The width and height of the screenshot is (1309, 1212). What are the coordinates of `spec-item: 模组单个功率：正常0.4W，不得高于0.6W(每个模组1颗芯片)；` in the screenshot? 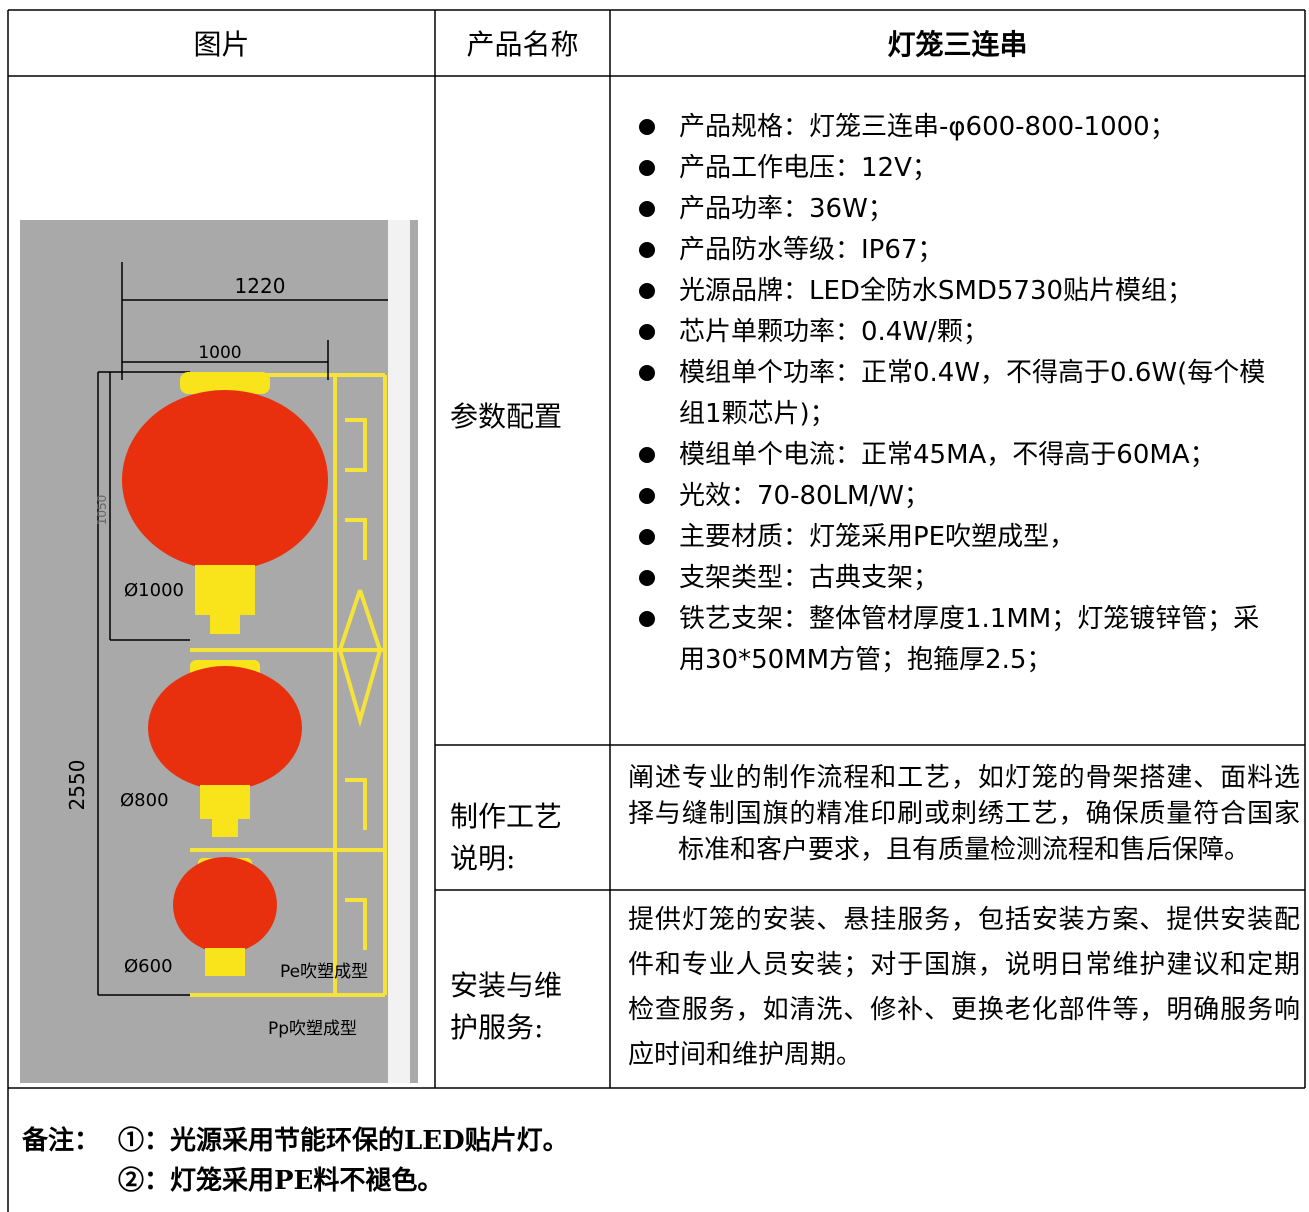 It's located at (952, 394).